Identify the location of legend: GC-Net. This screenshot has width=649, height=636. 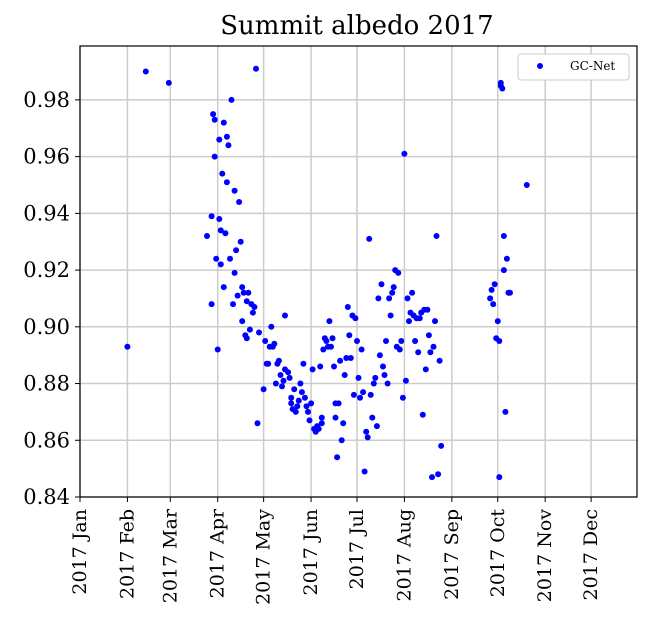
(573, 67).